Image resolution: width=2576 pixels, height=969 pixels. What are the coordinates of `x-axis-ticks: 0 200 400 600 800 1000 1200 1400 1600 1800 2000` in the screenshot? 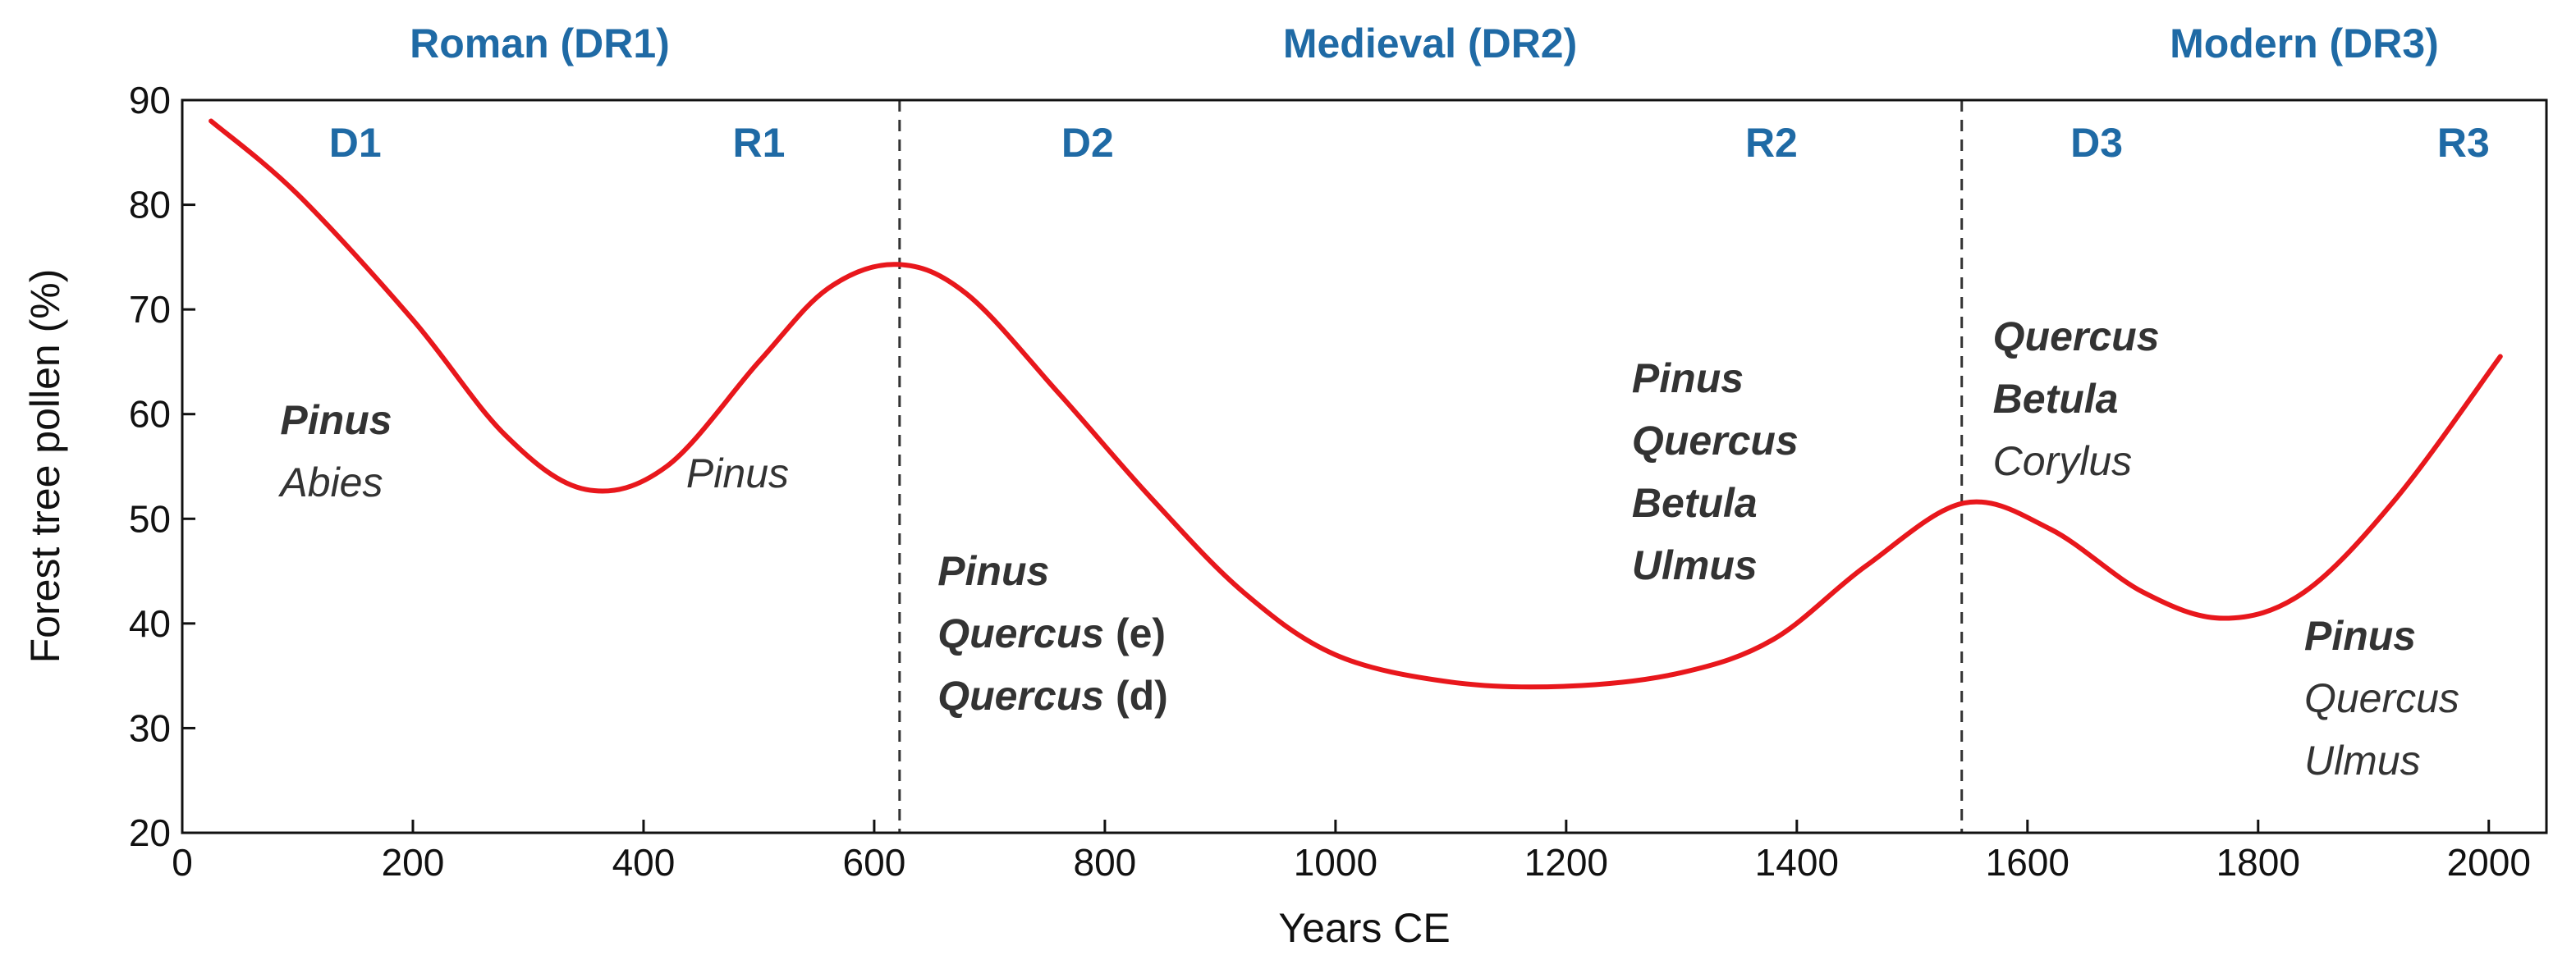 It's located at (1351, 852).